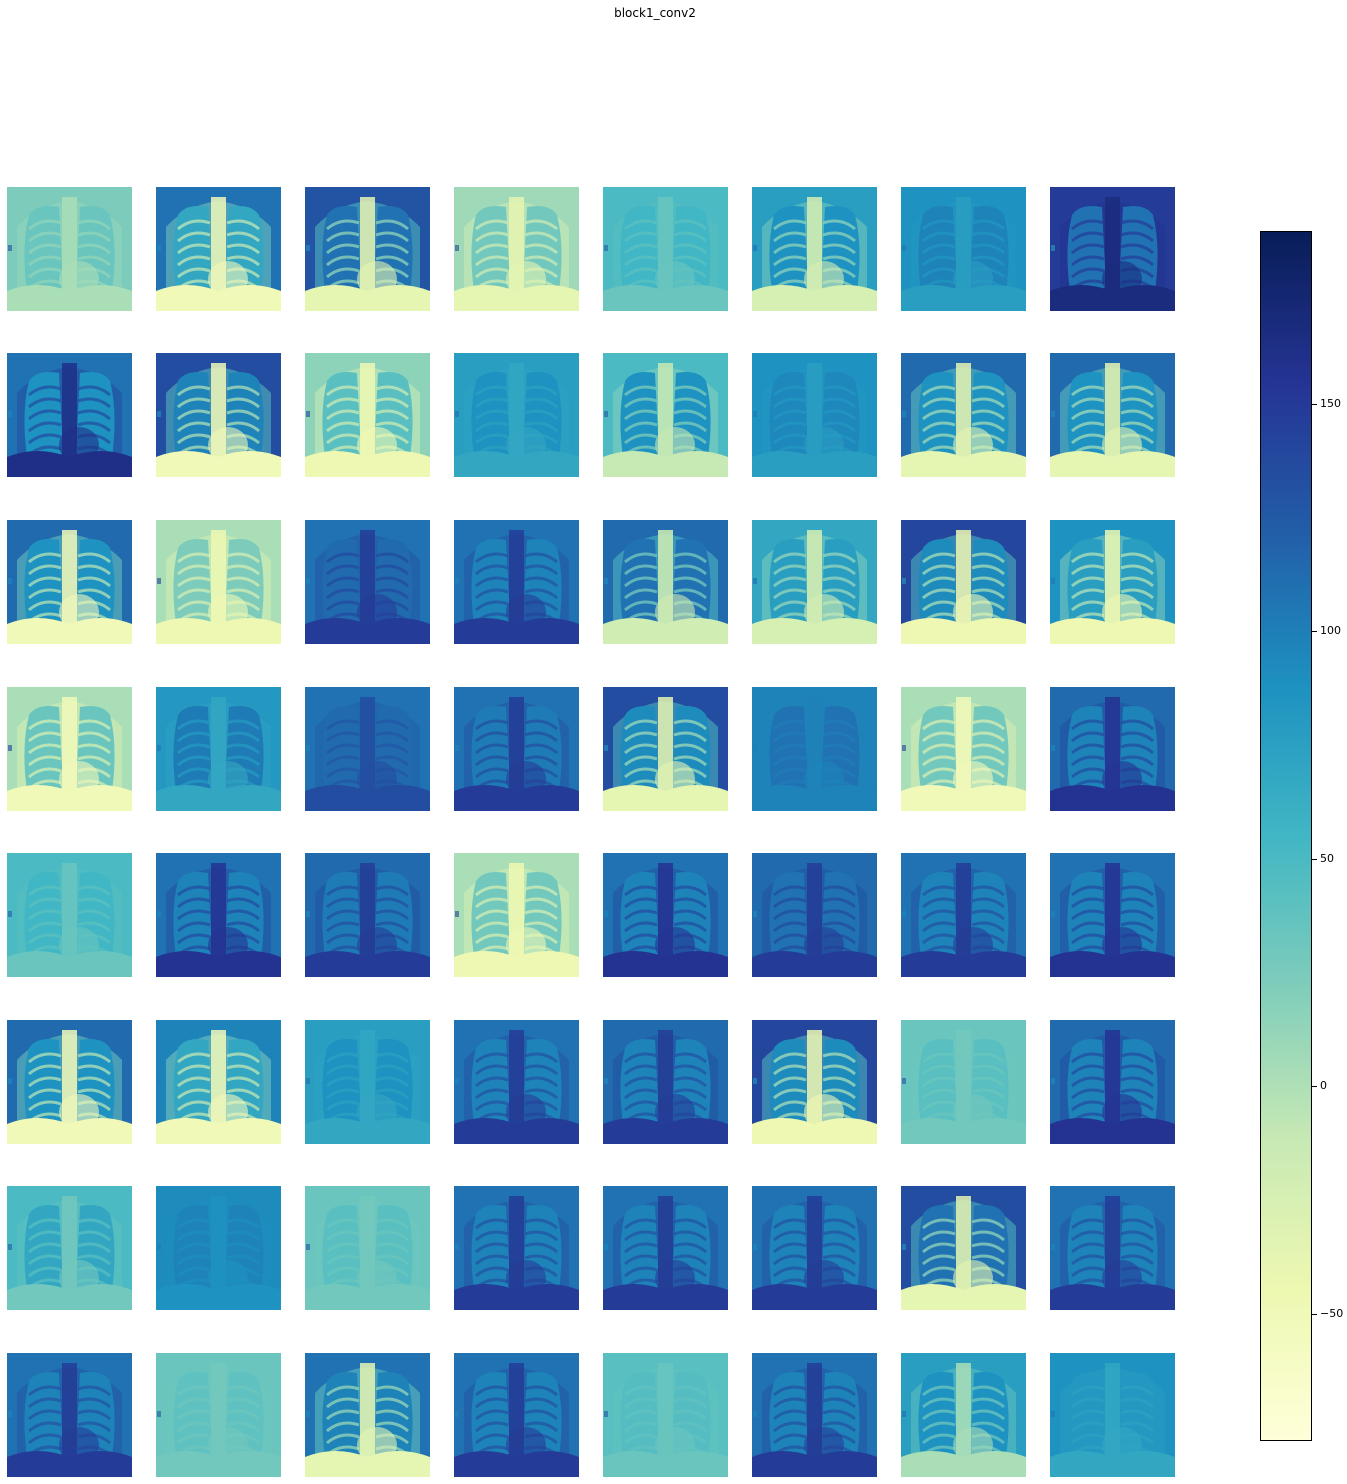 Image resolution: width=1347 pixels, height=1484 pixels. I want to click on figure-title: block1_conv2, so click(655, 13).